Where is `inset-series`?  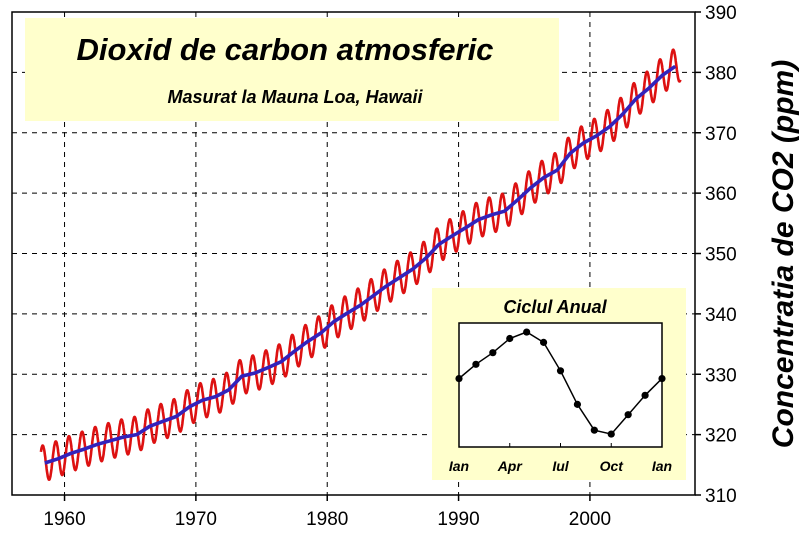 inset-series is located at coordinates (560, 383).